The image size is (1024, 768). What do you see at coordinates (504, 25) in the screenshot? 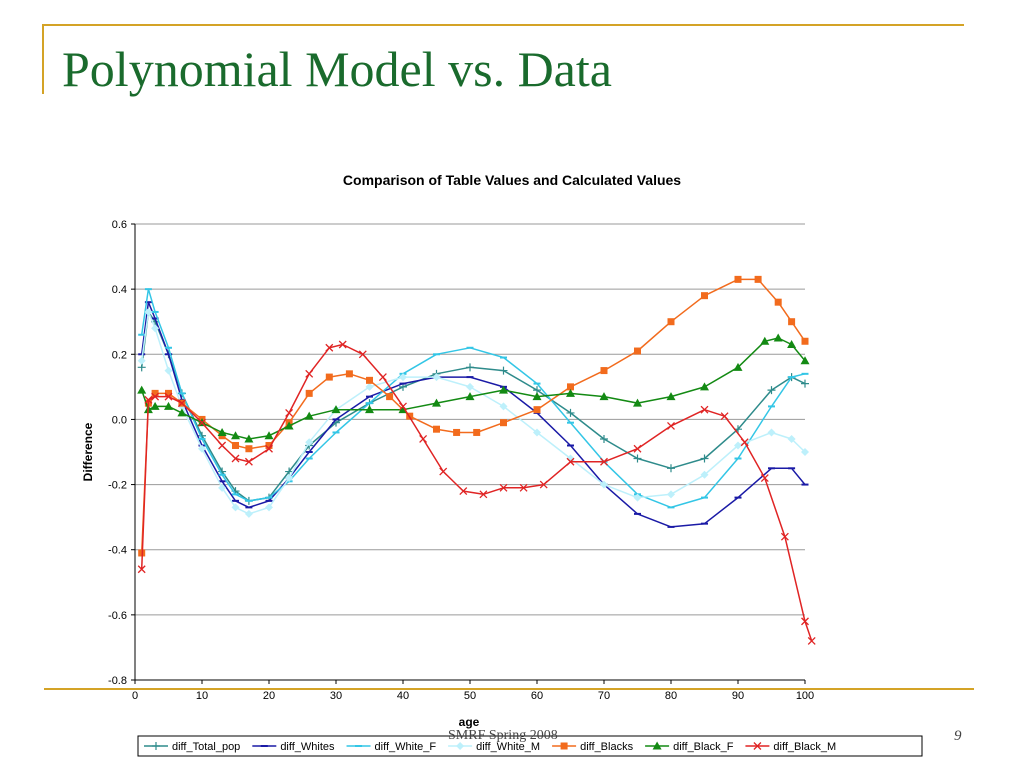
I see `top-rule` at bounding box center [504, 25].